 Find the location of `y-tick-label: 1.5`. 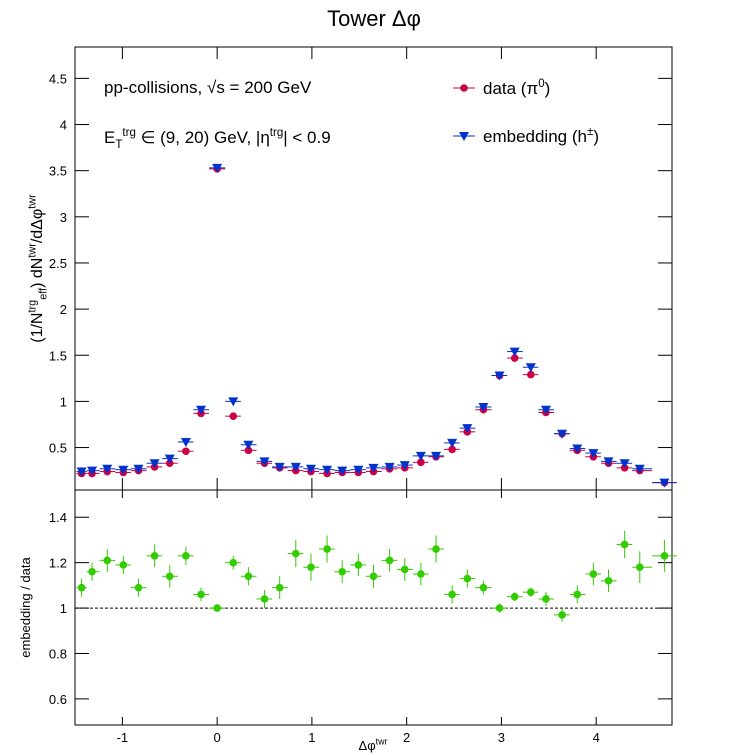

y-tick-label: 1.5 is located at coordinates (58, 355).